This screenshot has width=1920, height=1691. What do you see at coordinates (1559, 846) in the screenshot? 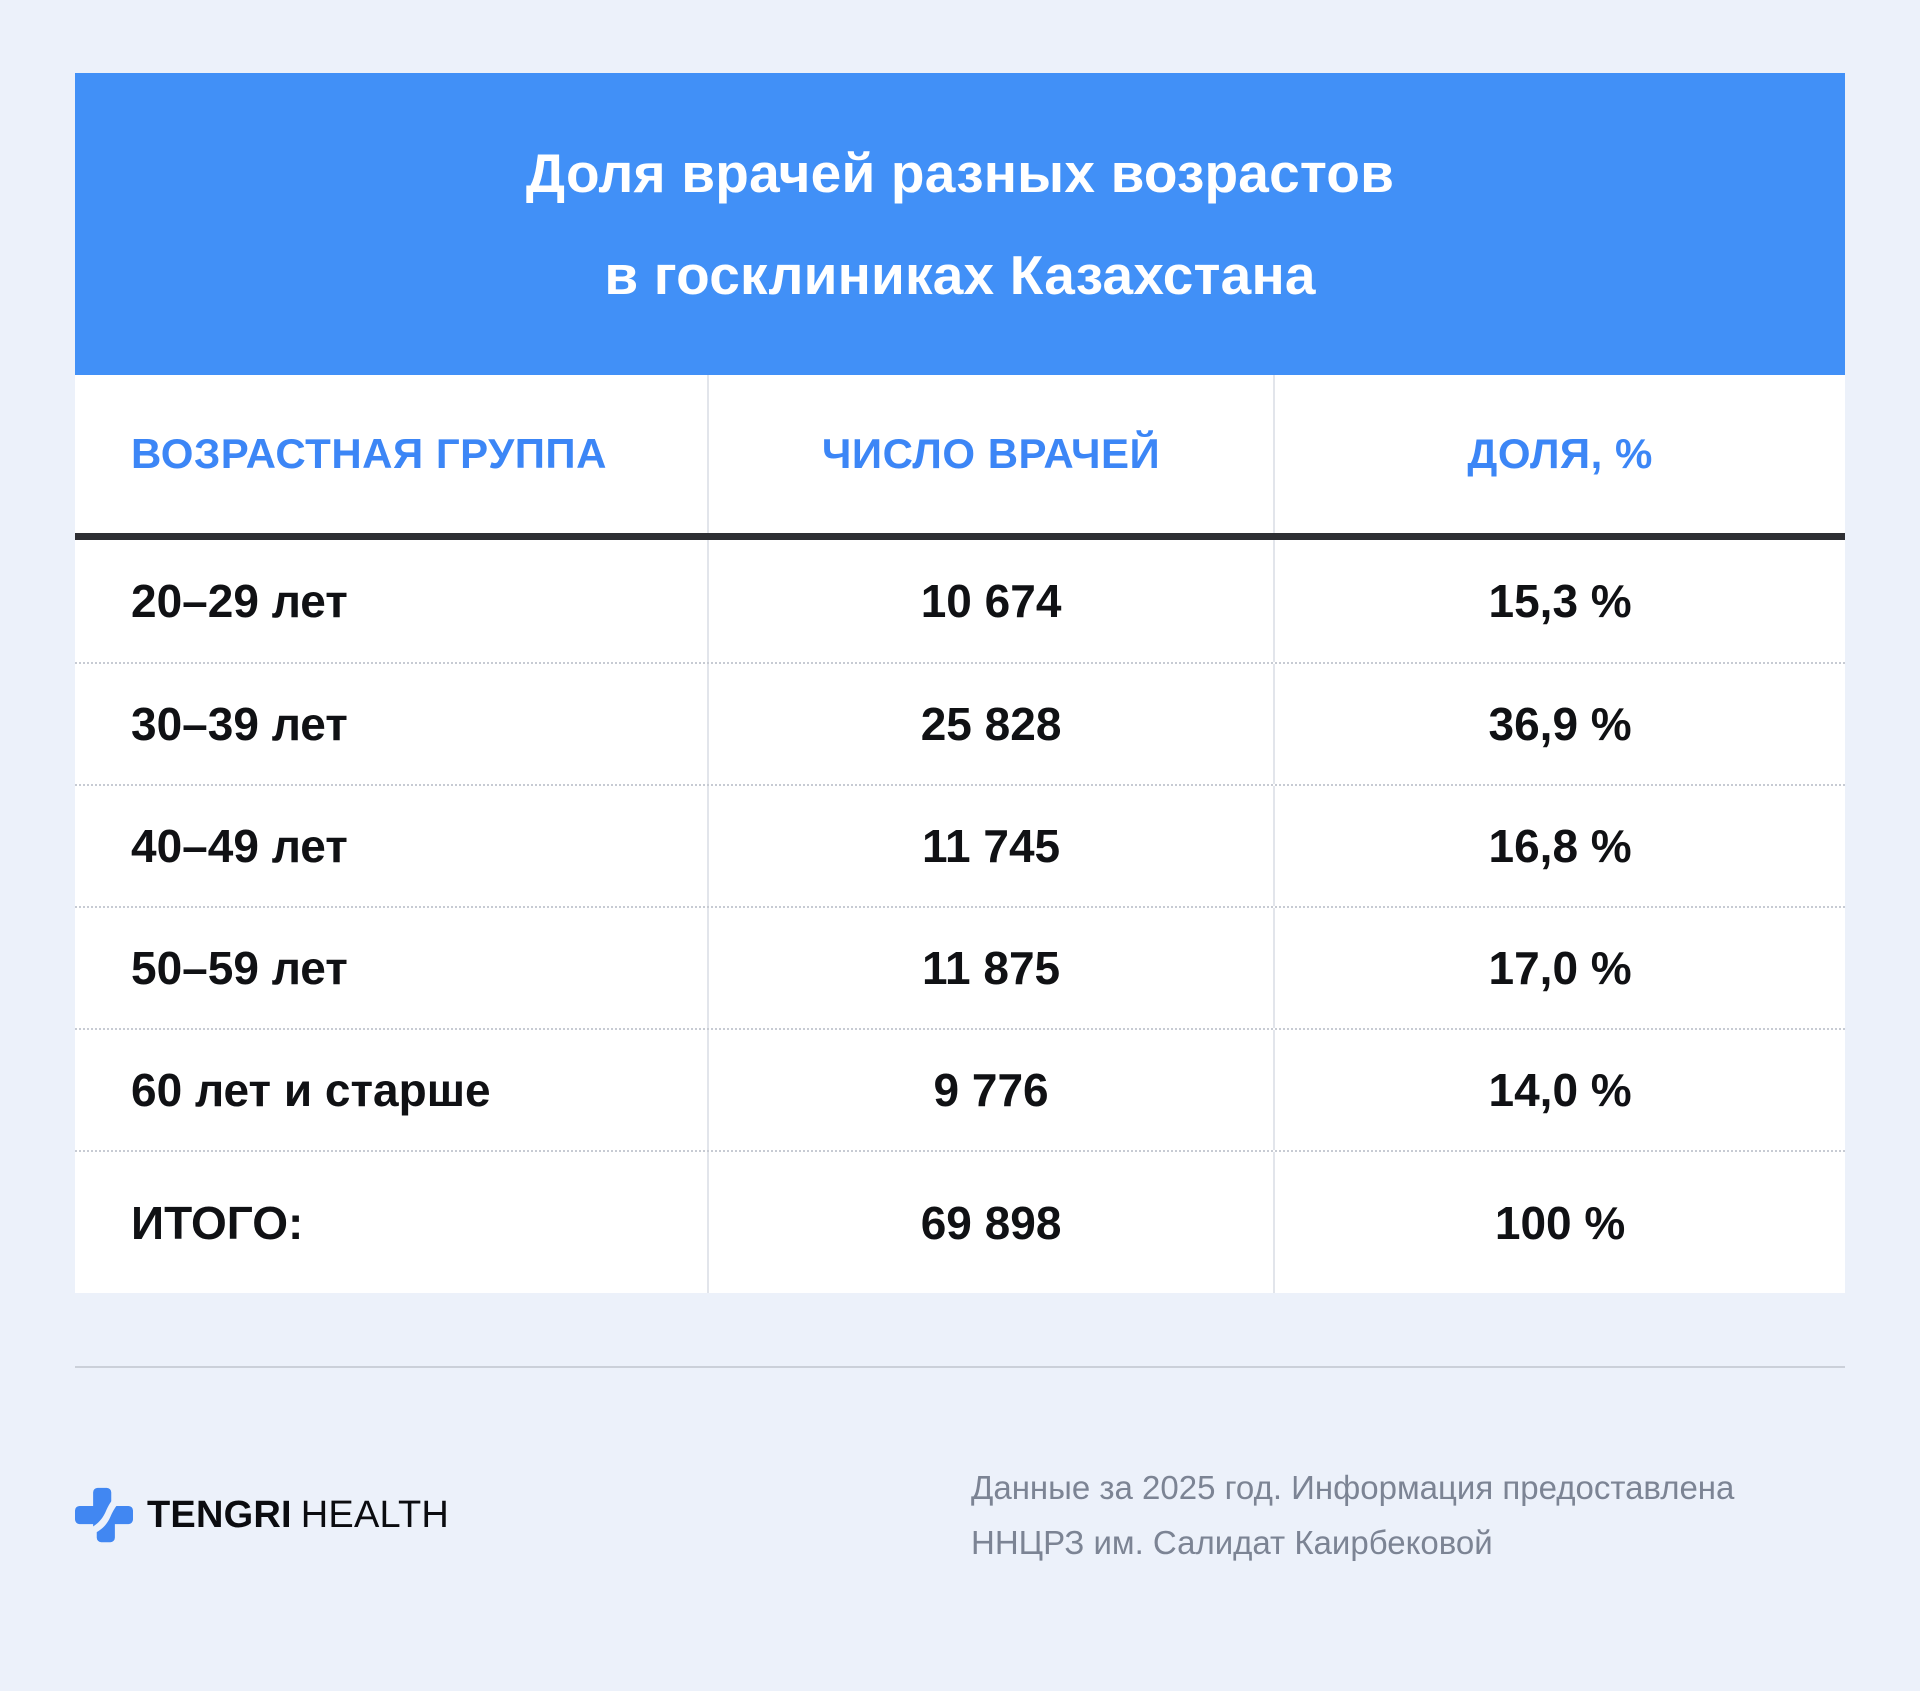
I see `share-cell: 16,8 %` at bounding box center [1559, 846].